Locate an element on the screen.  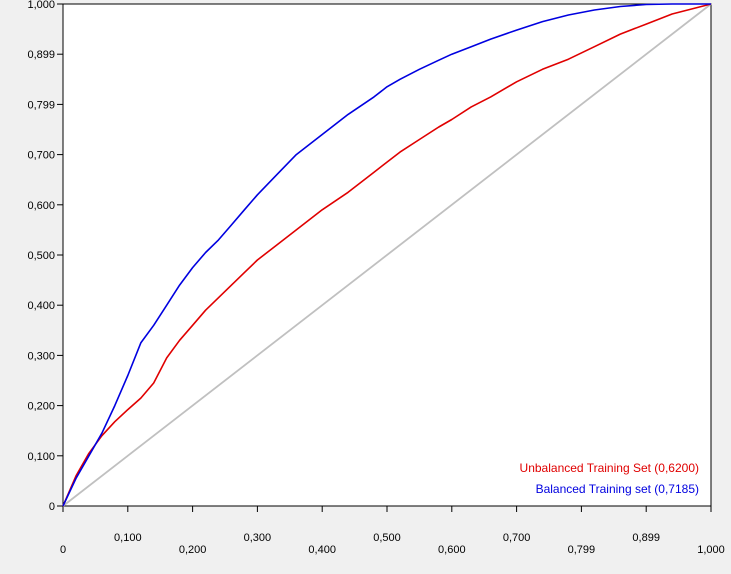
y-tick-label: 0,100 is located at coordinates (41, 457).